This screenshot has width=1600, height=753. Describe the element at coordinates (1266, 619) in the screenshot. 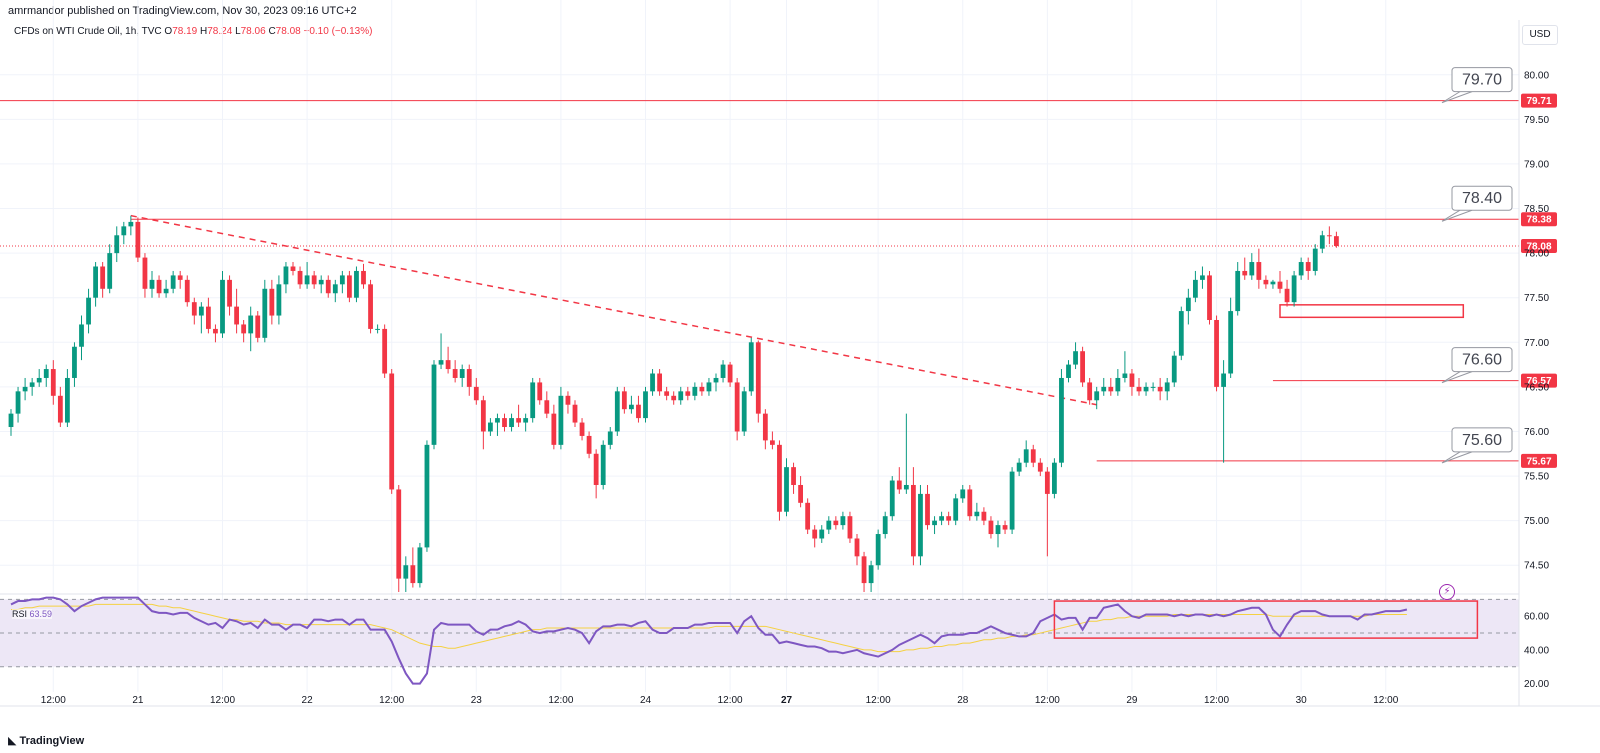

I see `rsi-highlight-box` at that location.